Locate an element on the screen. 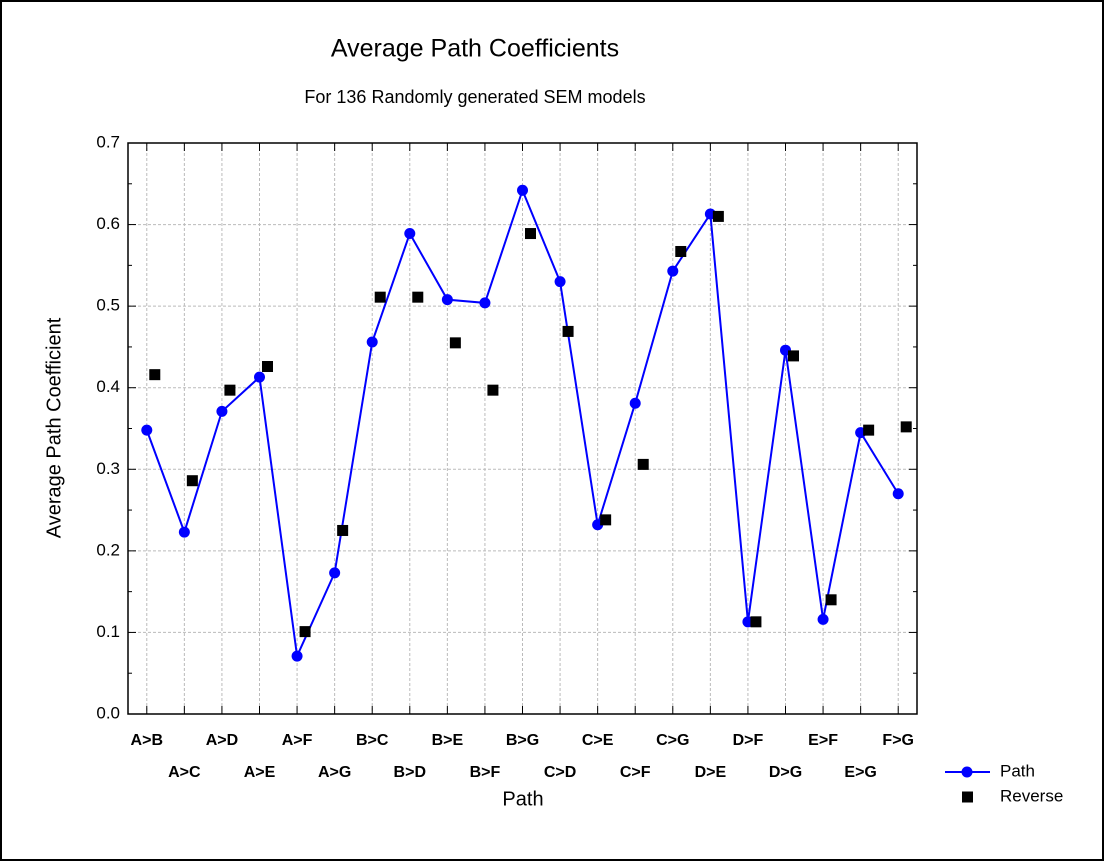  x-tick-label: C>E is located at coordinates (598, 740).